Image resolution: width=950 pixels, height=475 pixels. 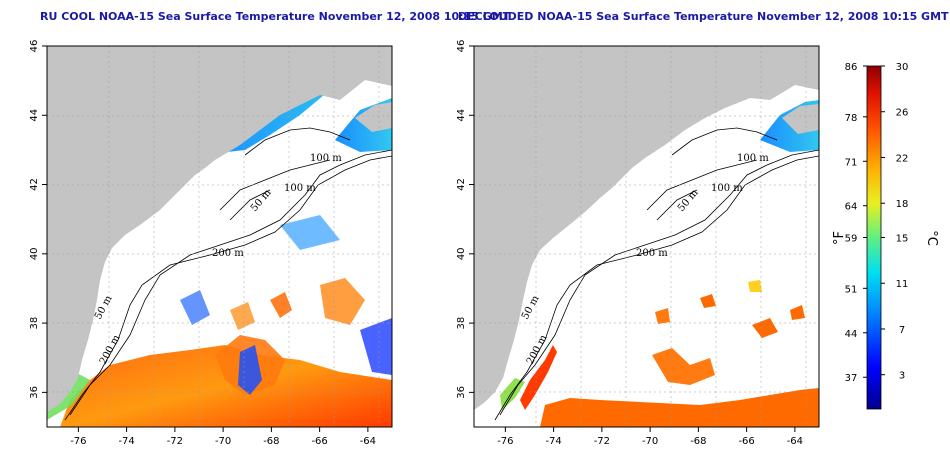 What do you see at coordinates (126, 441) in the screenshot?
I see `raw-lon-tick-label: -74` at bounding box center [126, 441].